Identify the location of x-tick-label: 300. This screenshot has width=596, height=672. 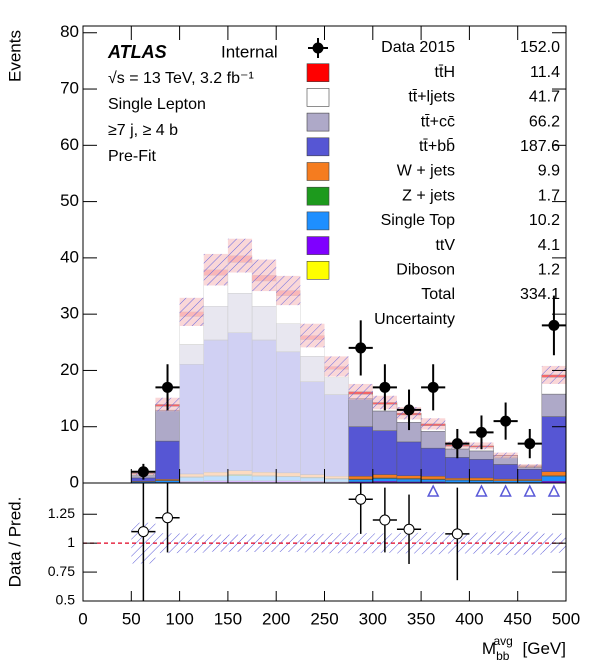
(373, 618).